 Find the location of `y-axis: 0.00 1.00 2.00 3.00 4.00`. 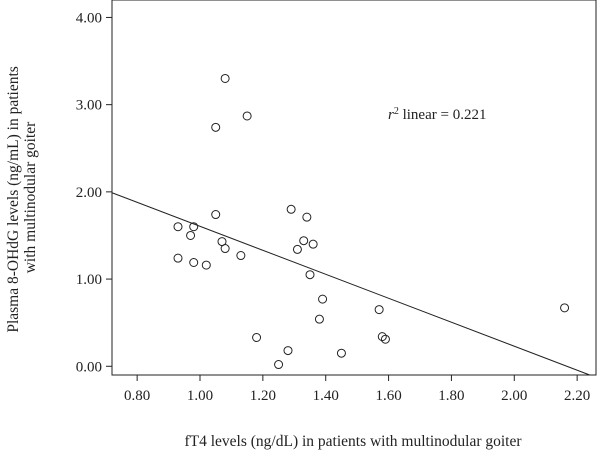

y-axis: 0.00 1.00 2.00 3.00 4.00 is located at coordinates (94, 192).